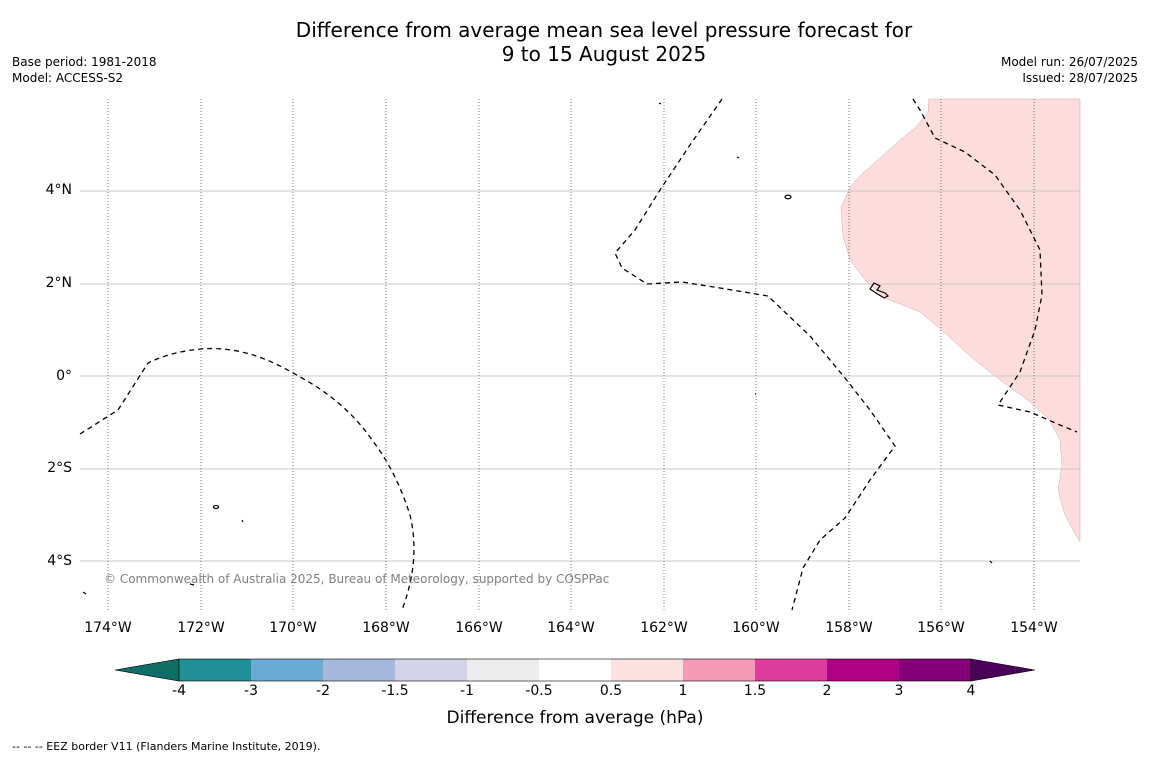 This screenshot has width=1150, height=758. What do you see at coordinates (467, 691) in the screenshot?
I see `colorbar-label-5: -1` at bounding box center [467, 691].